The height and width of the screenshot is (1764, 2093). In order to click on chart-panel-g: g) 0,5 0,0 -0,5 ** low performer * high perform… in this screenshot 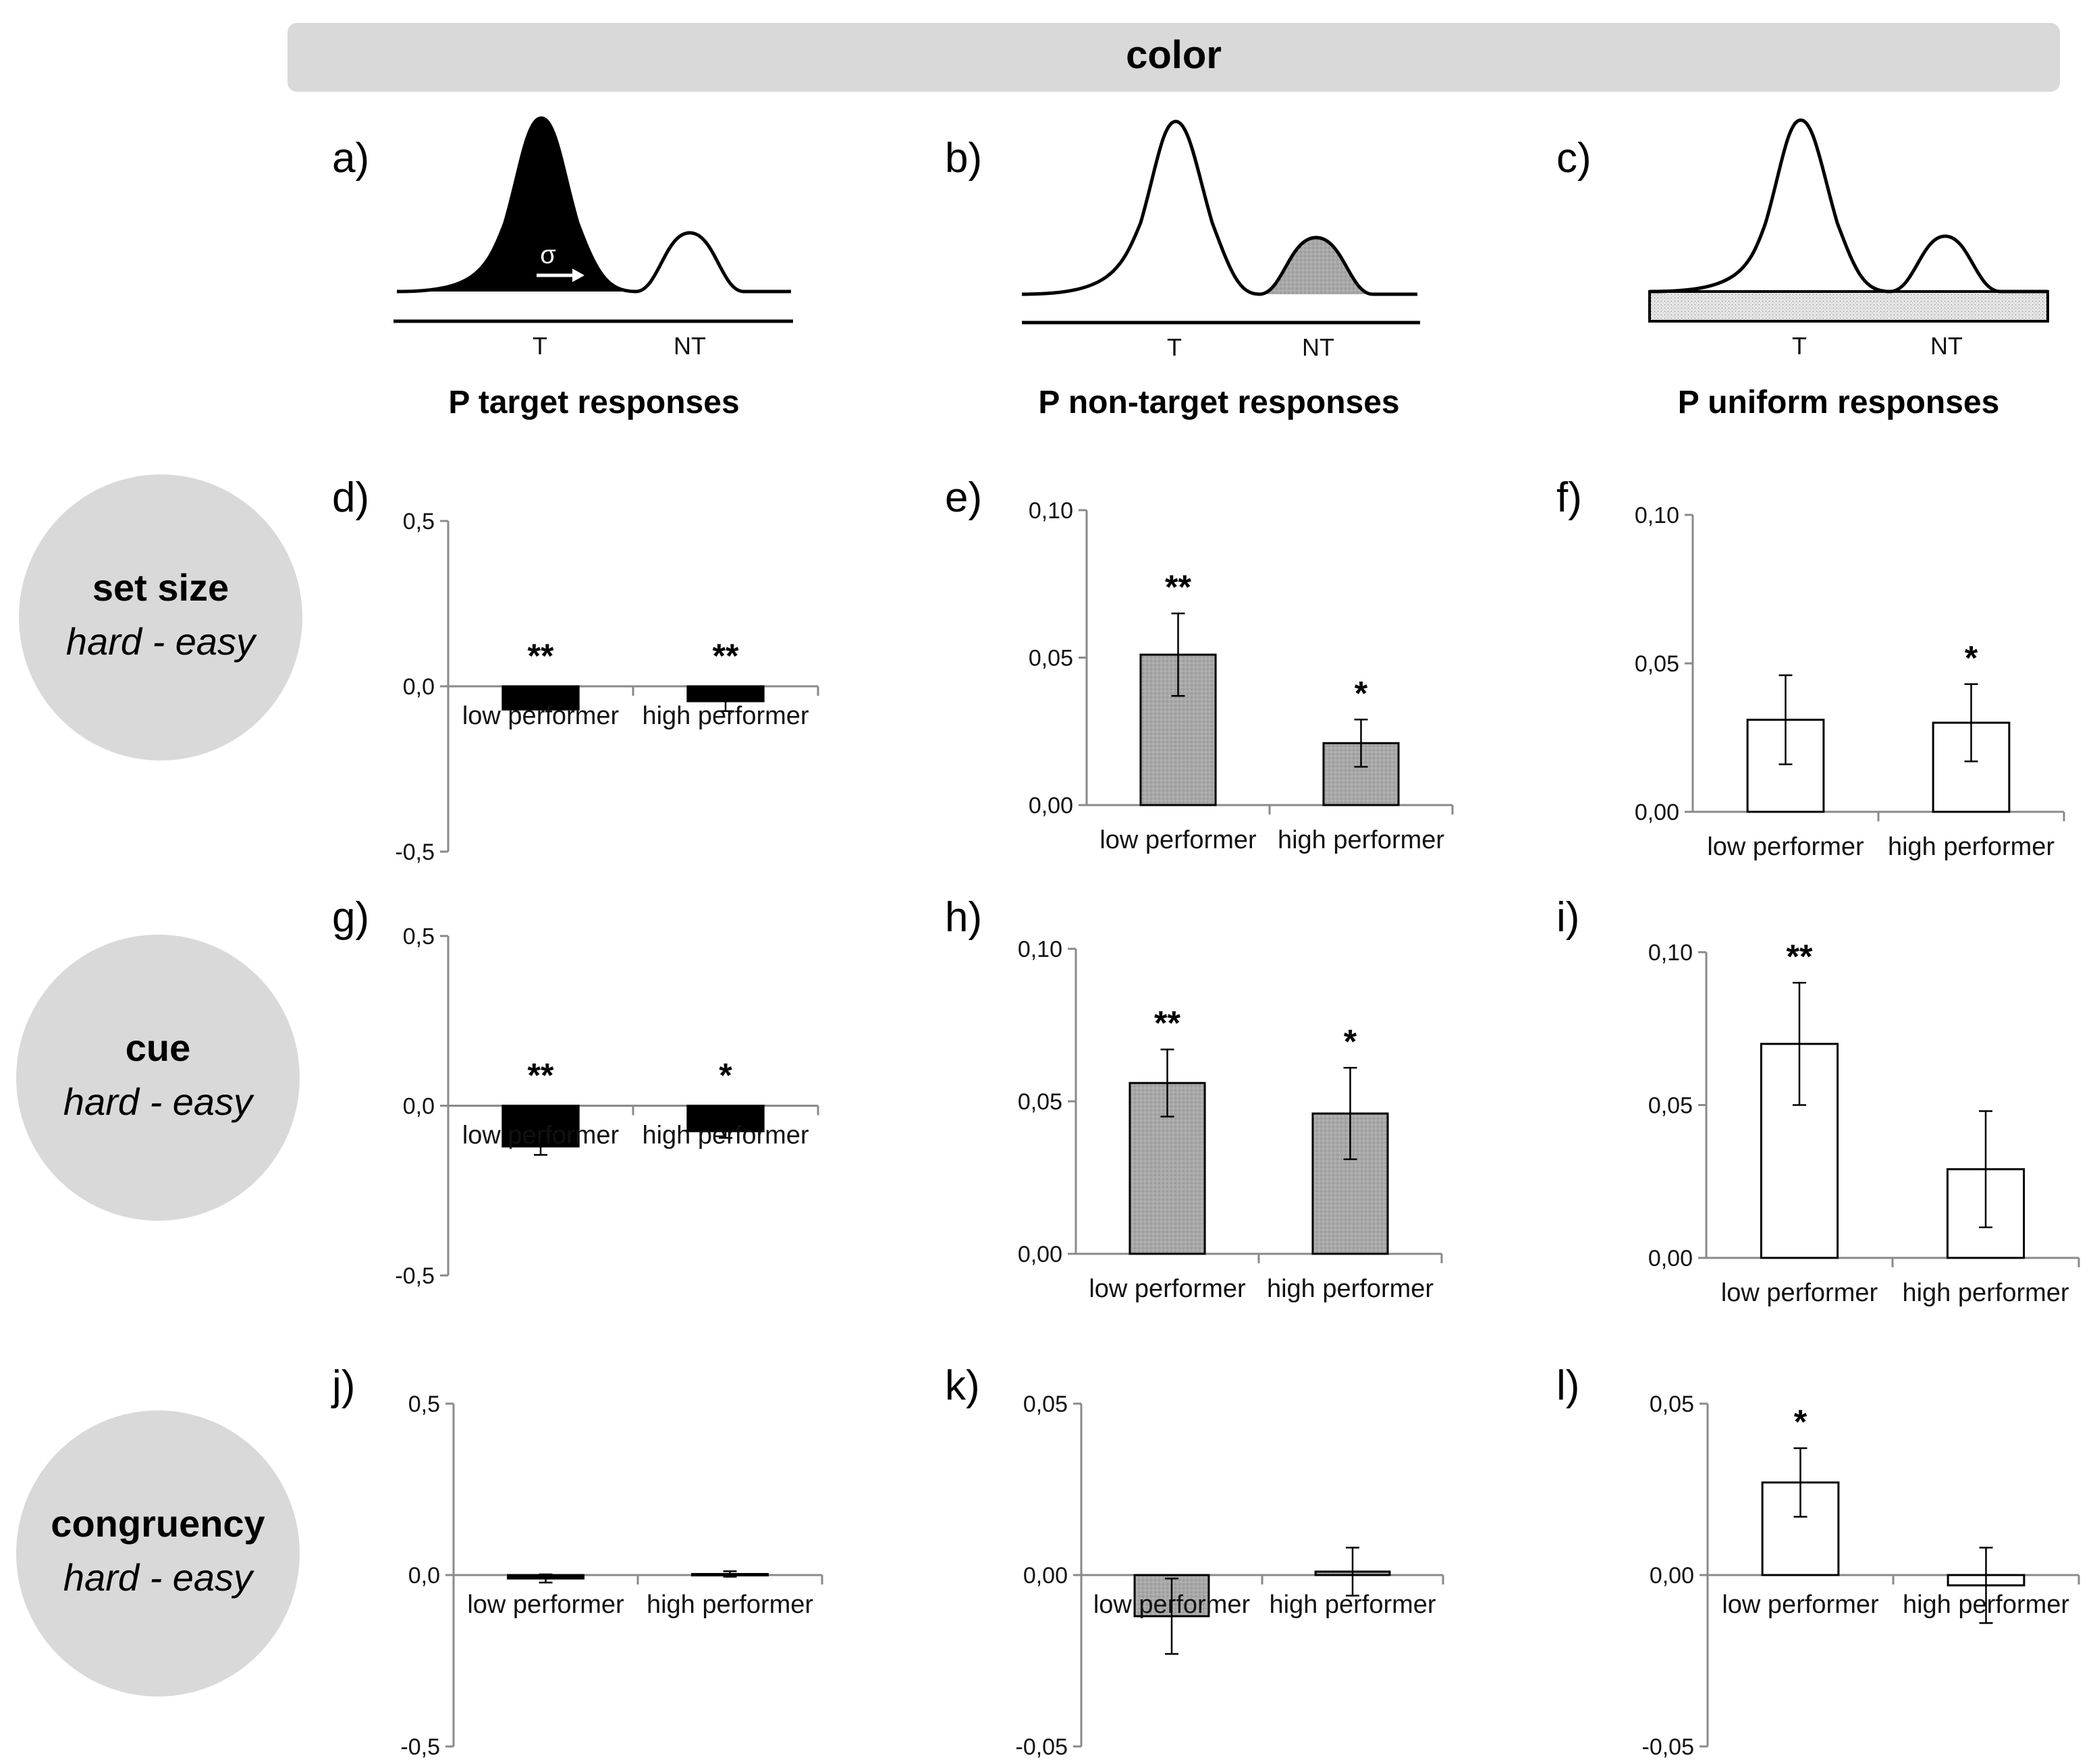, I will do `click(575, 1091)`.